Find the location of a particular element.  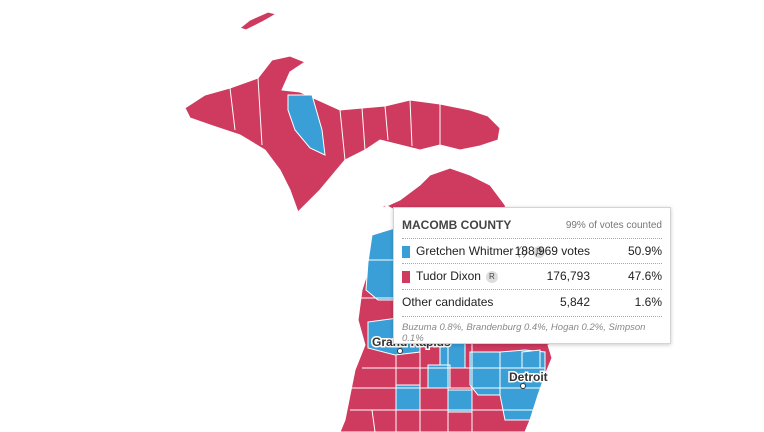

candidate-name: Gretchen Whitmer is located at coordinates (465, 251).